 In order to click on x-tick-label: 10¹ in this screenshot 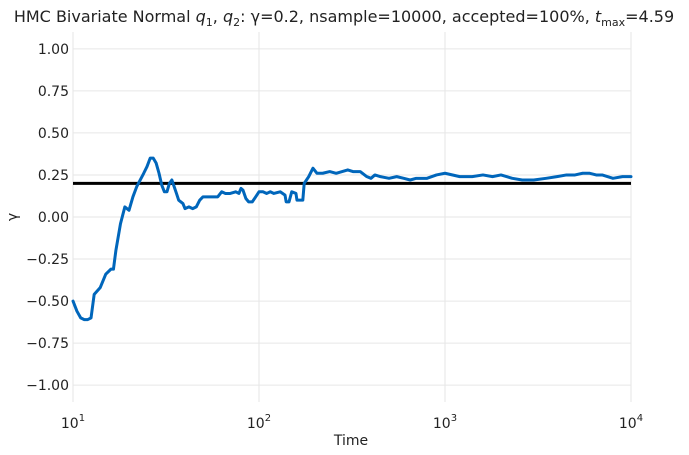, I will do `click(73, 422)`.